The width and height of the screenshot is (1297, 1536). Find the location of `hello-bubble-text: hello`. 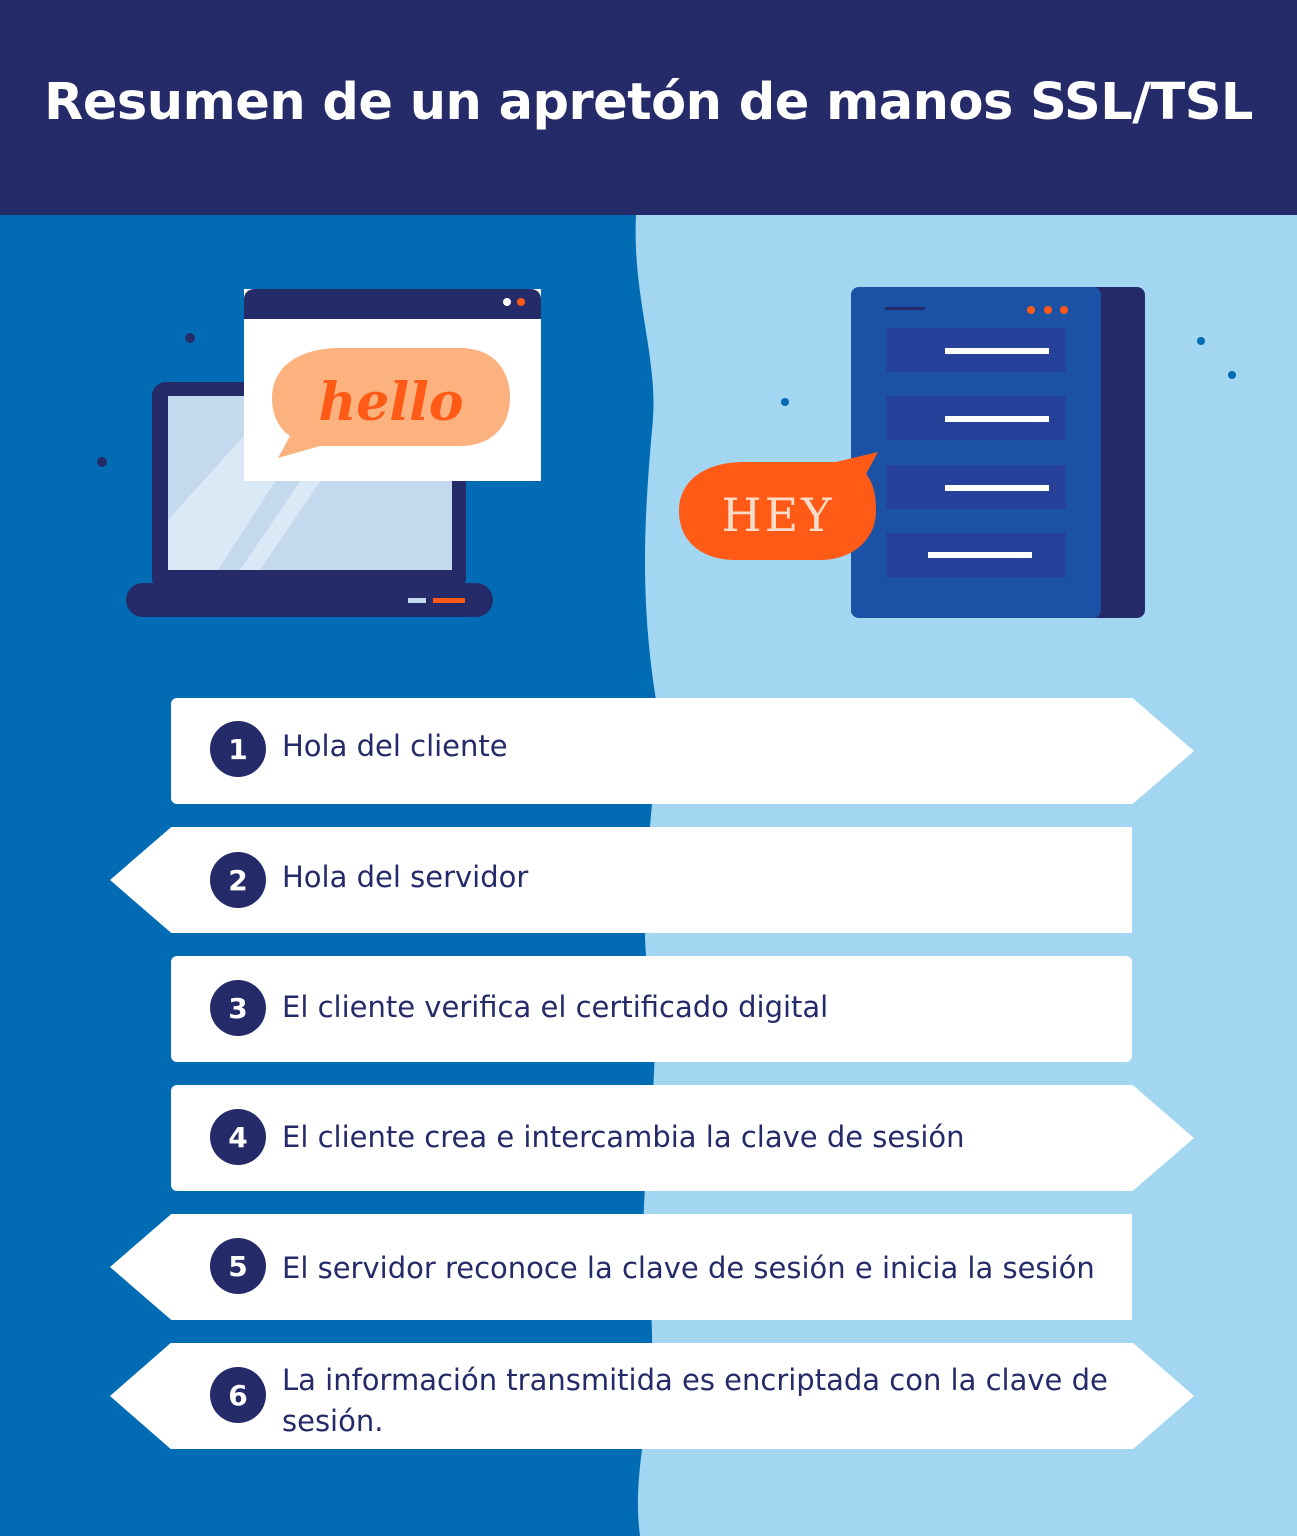

hello-bubble-text: hello is located at coordinates (390, 402).